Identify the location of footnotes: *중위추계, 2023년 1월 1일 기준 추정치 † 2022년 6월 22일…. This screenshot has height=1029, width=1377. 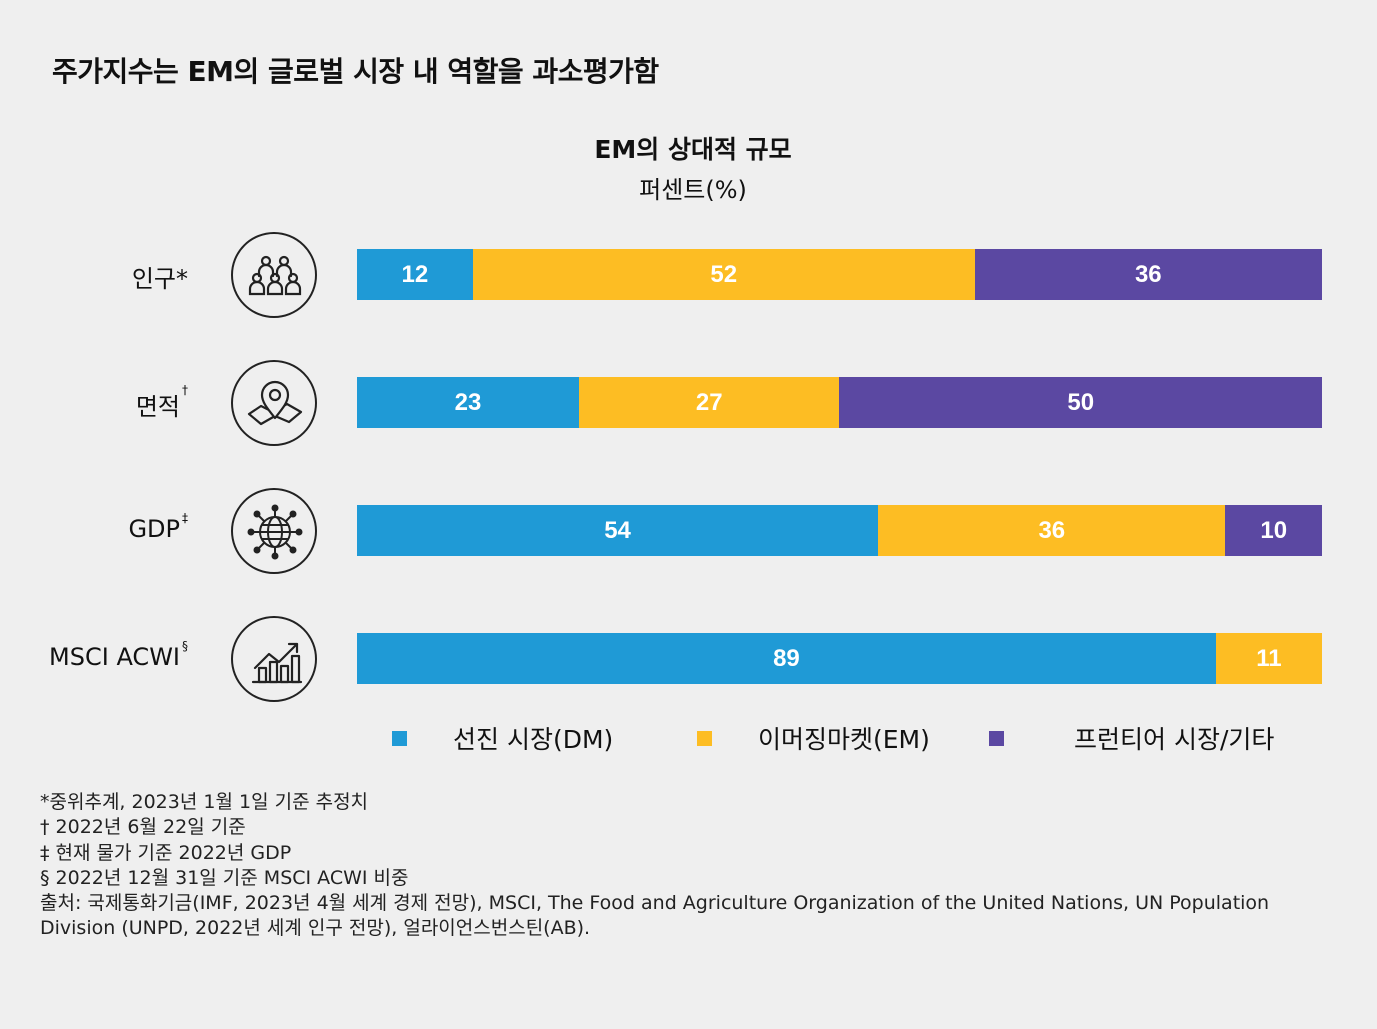
(690, 866).